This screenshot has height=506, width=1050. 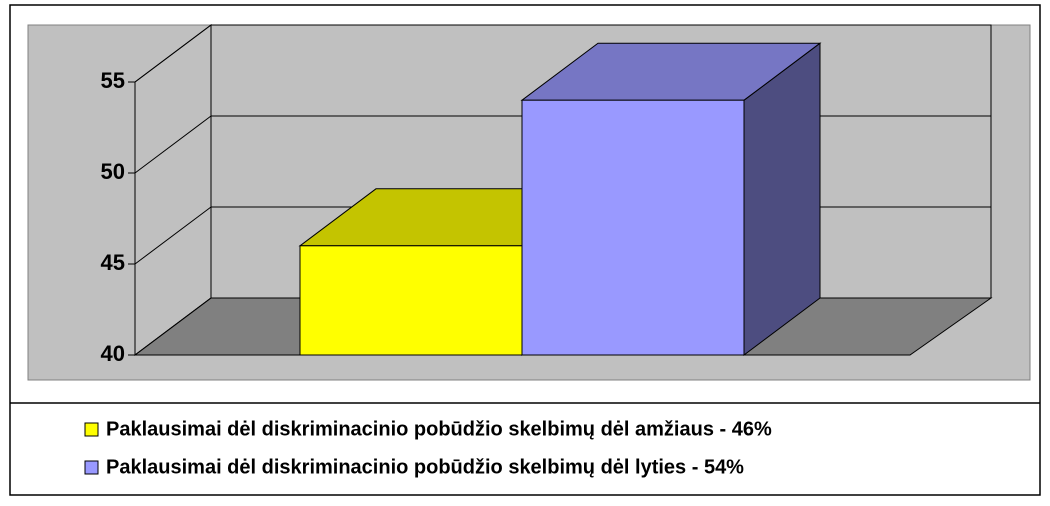 What do you see at coordinates (113, 80) in the screenshot?
I see `y-tick-label: 55` at bounding box center [113, 80].